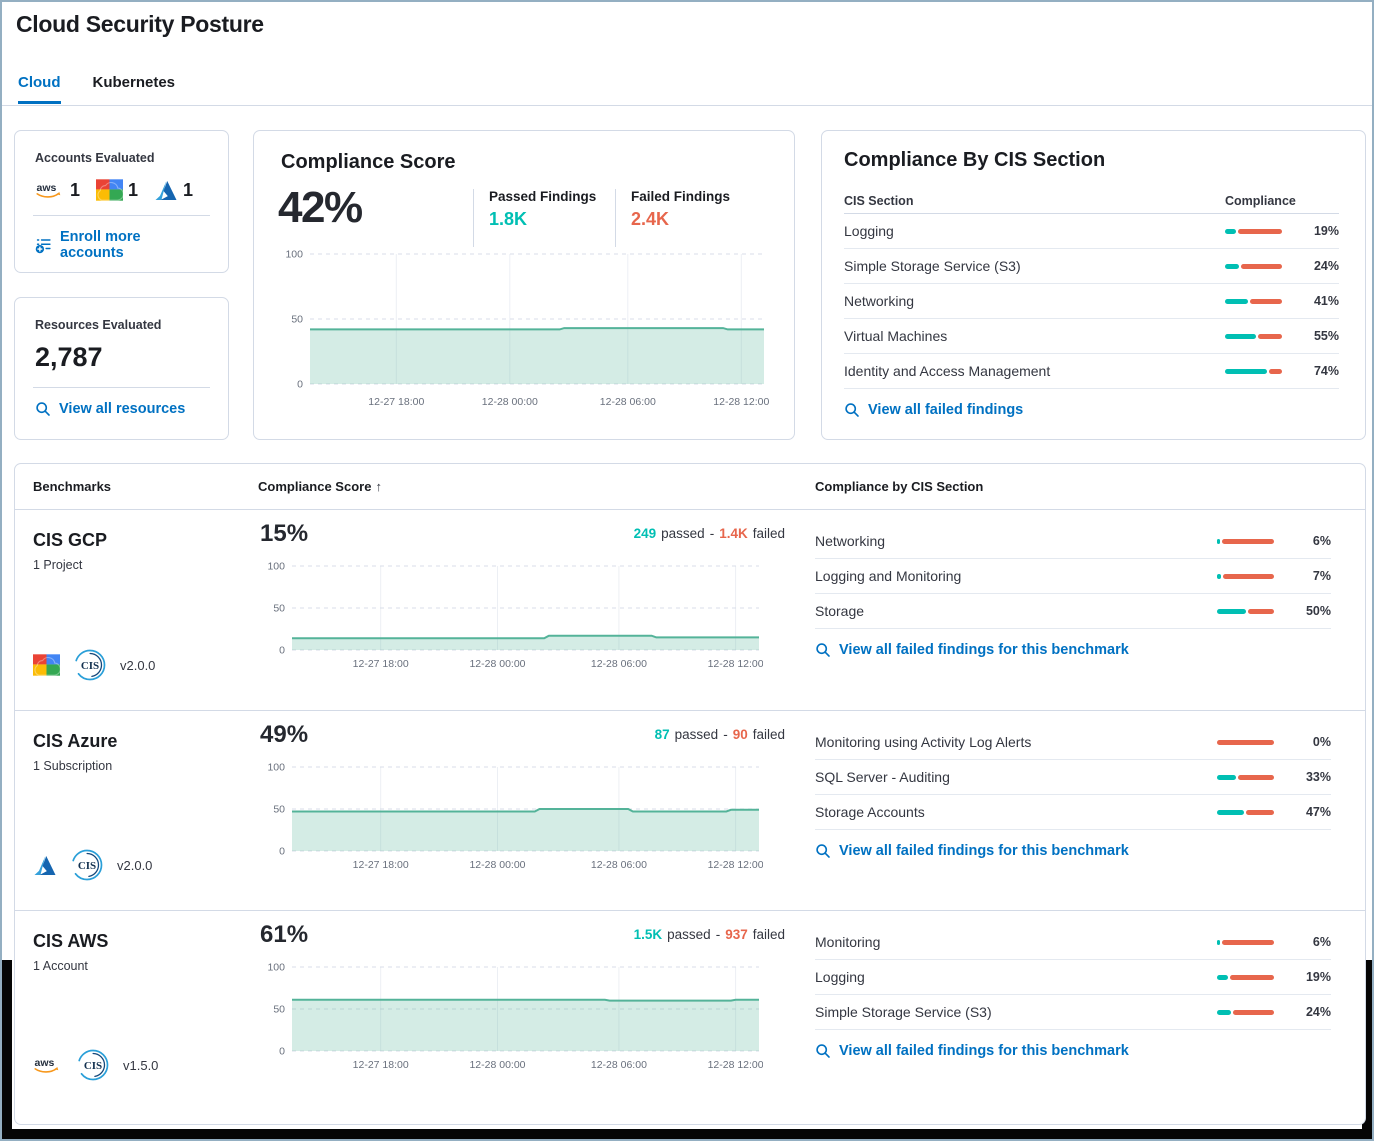  What do you see at coordinates (60, 966) in the screenshot?
I see `benchmark-scope: 1 Account` at bounding box center [60, 966].